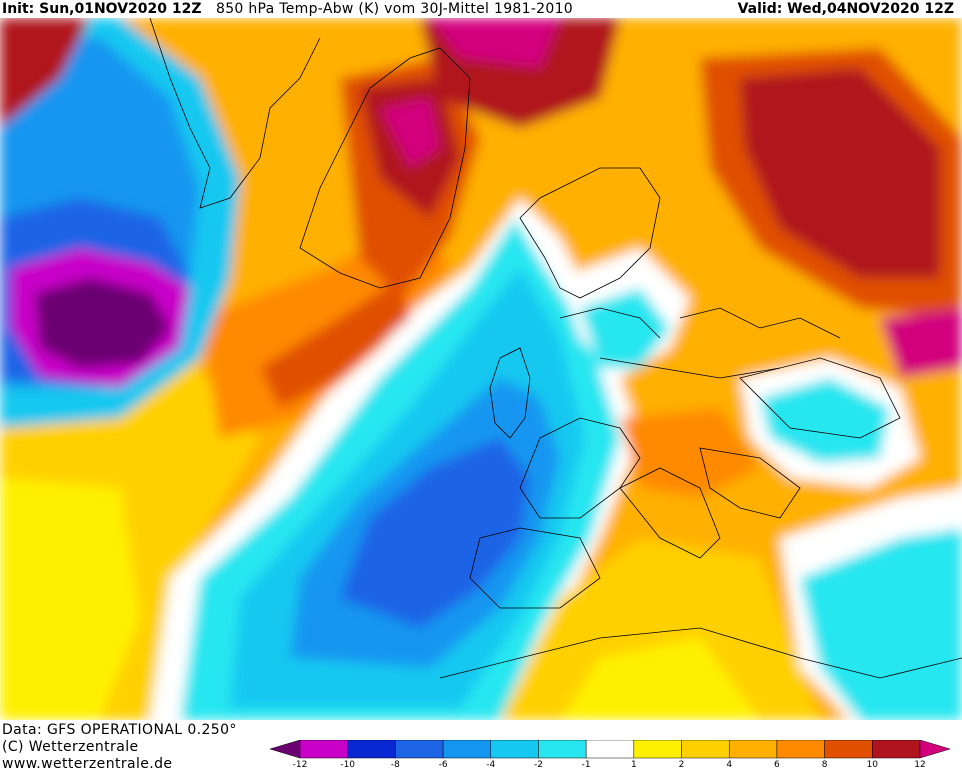  What do you see at coordinates (87, 764) in the screenshot?
I see `website-url: www.wetterzentrale.de` at bounding box center [87, 764].